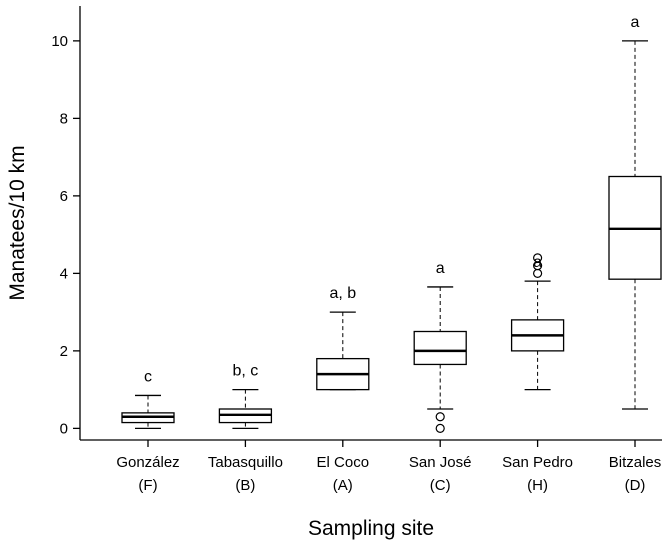 The width and height of the screenshot is (671, 543). I want to click on x-tick-code-label: (C), so click(440, 485).